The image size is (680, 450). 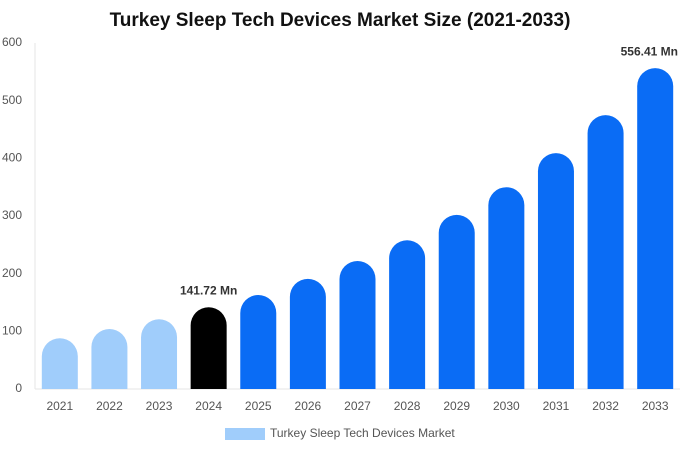 I want to click on x-tick-label: 2032, so click(x=605, y=406).